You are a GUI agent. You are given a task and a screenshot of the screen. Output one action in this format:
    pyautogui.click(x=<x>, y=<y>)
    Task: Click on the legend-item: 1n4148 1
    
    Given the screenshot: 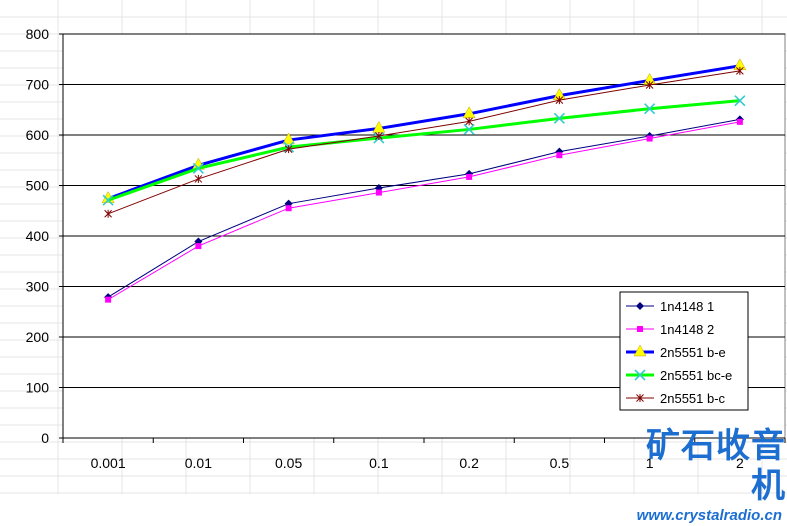 What is the action you would take?
    pyautogui.click(x=670, y=306)
    